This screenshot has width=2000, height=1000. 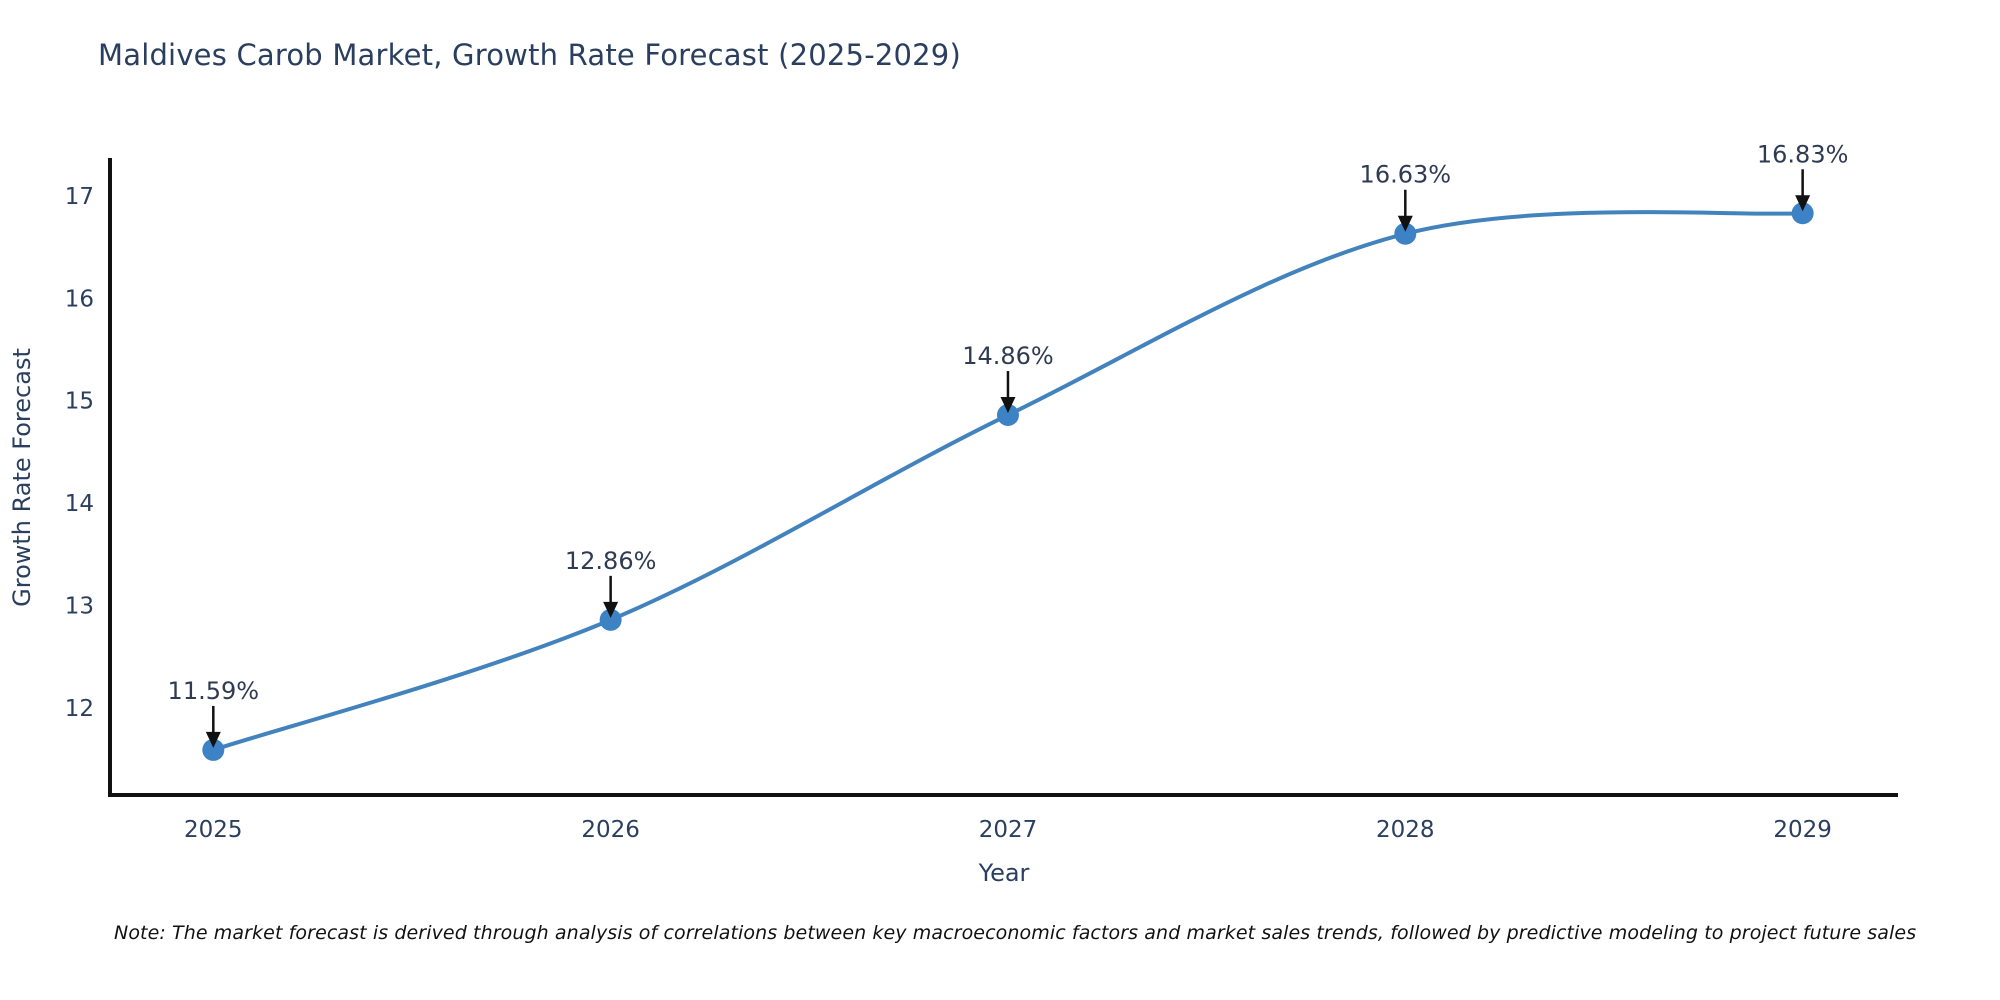 What do you see at coordinates (1803, 154) in the screenshot?
I see `annotation-label: 16.83%` at bounding box center [1803, 154].